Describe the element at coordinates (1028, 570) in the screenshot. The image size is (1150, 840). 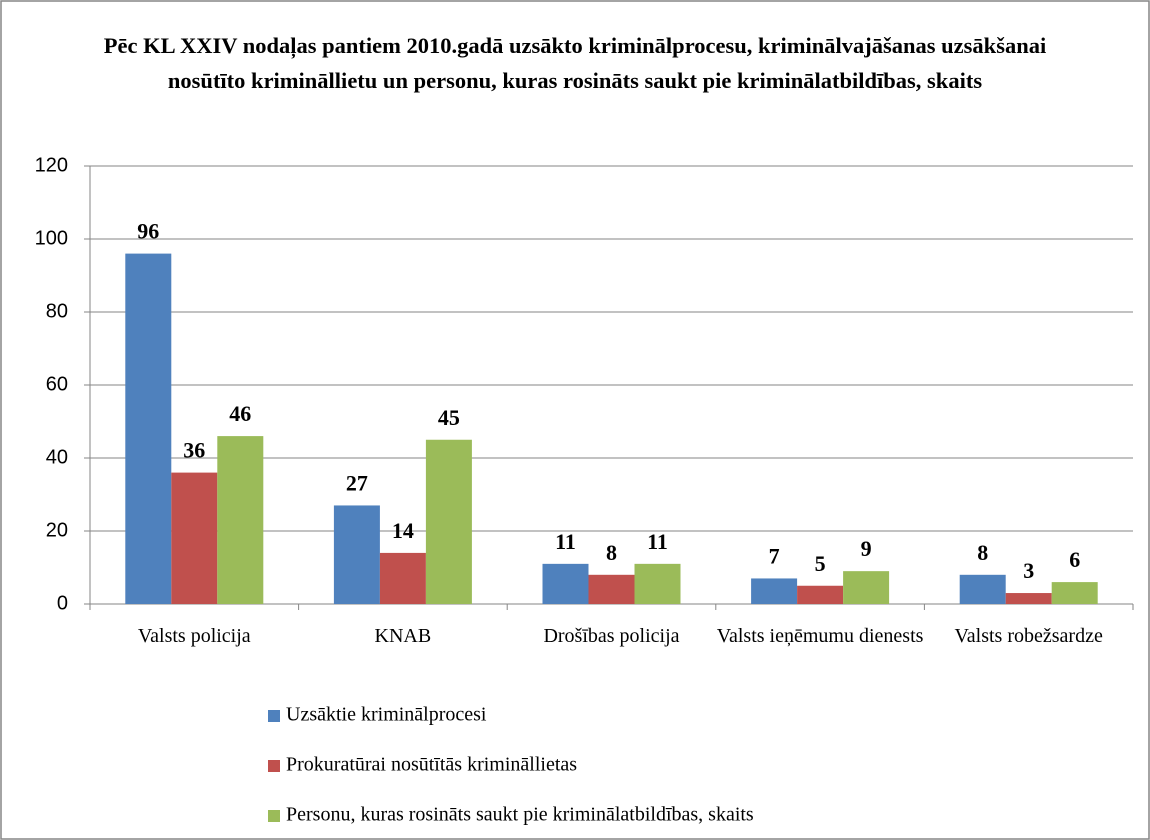
I see `data-label: 3` at that location.